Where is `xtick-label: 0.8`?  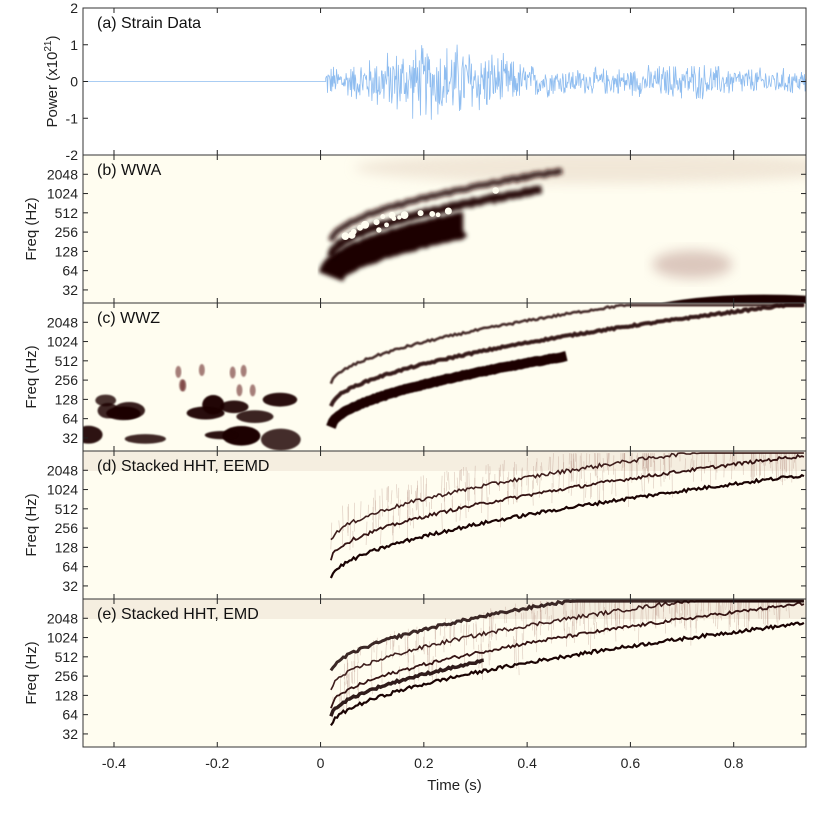
xtick-label: 0.8 is located at coordinates (734, 763).